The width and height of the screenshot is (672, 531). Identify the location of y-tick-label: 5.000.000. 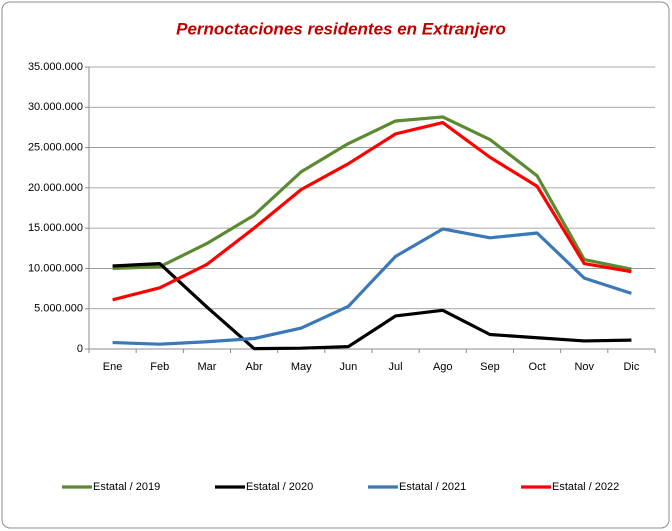
(58, 309).